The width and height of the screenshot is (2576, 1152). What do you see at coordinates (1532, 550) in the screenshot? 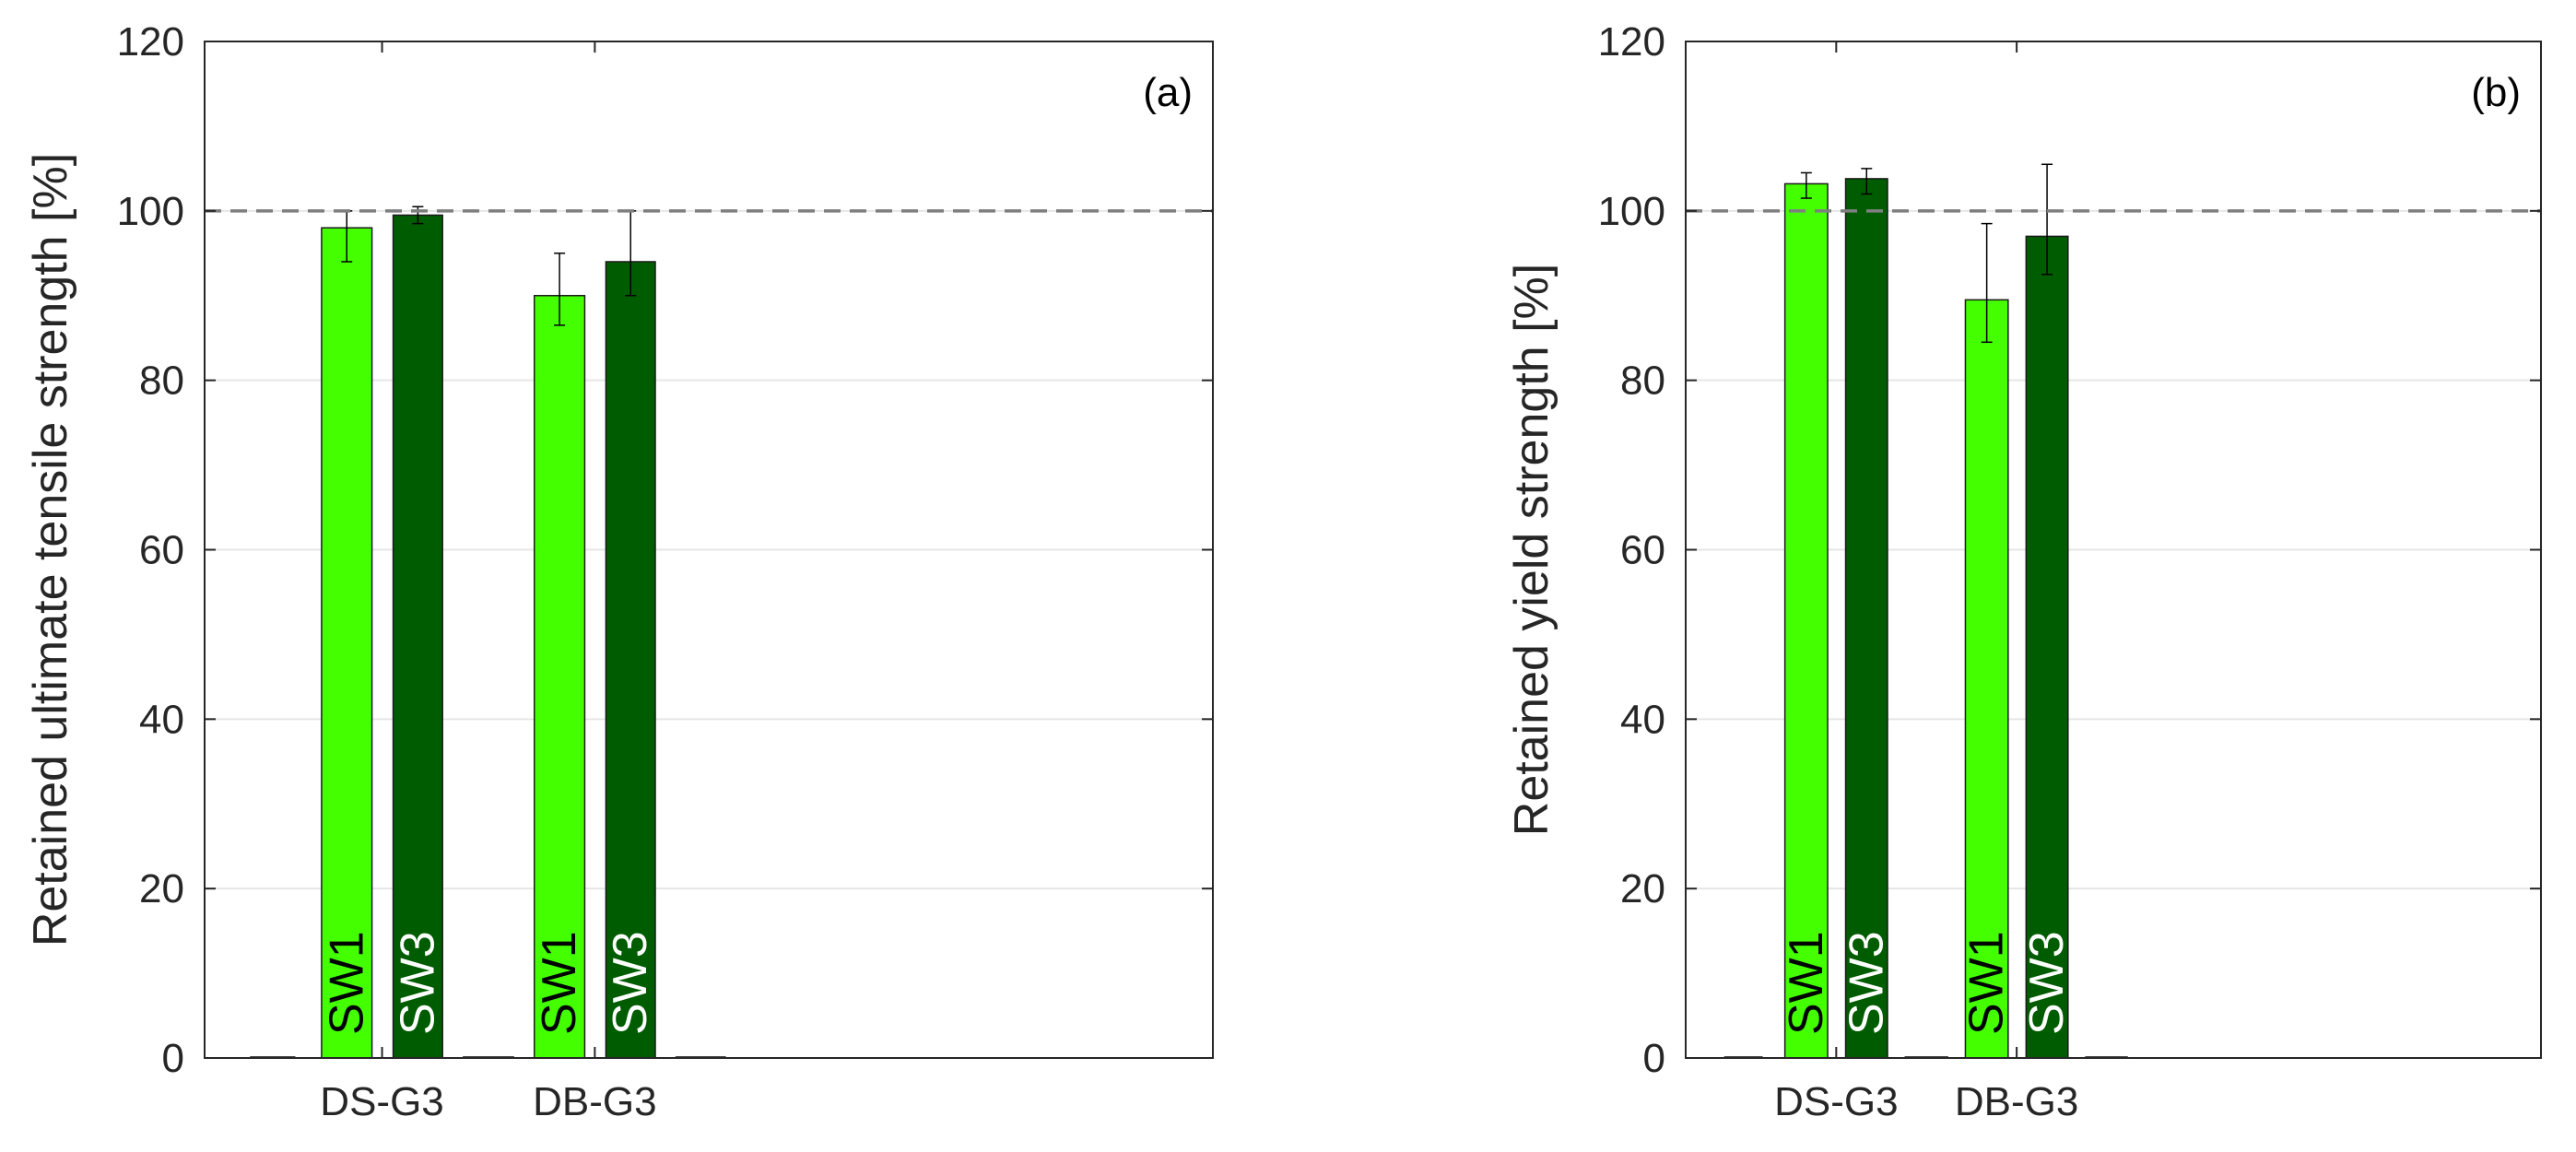
I see `y-axis-title: Retained yield strength [%]` at bounding box center [1532, 550].